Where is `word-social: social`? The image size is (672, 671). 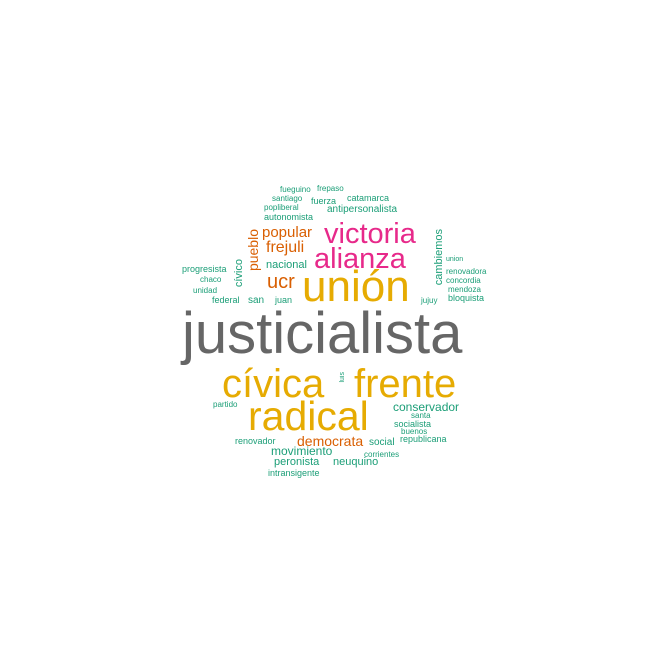
word-social: social is located at coordinates (382, 442).